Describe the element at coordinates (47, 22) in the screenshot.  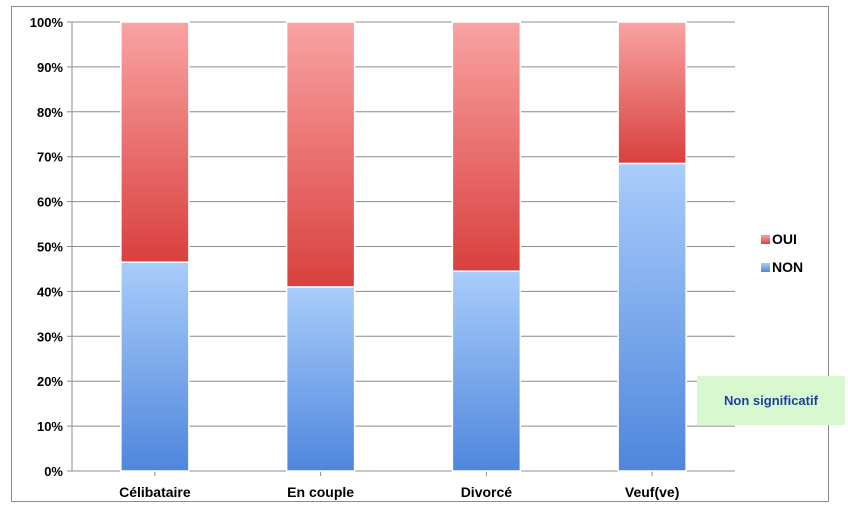
I see `y-tick-label: 100%` at that location.